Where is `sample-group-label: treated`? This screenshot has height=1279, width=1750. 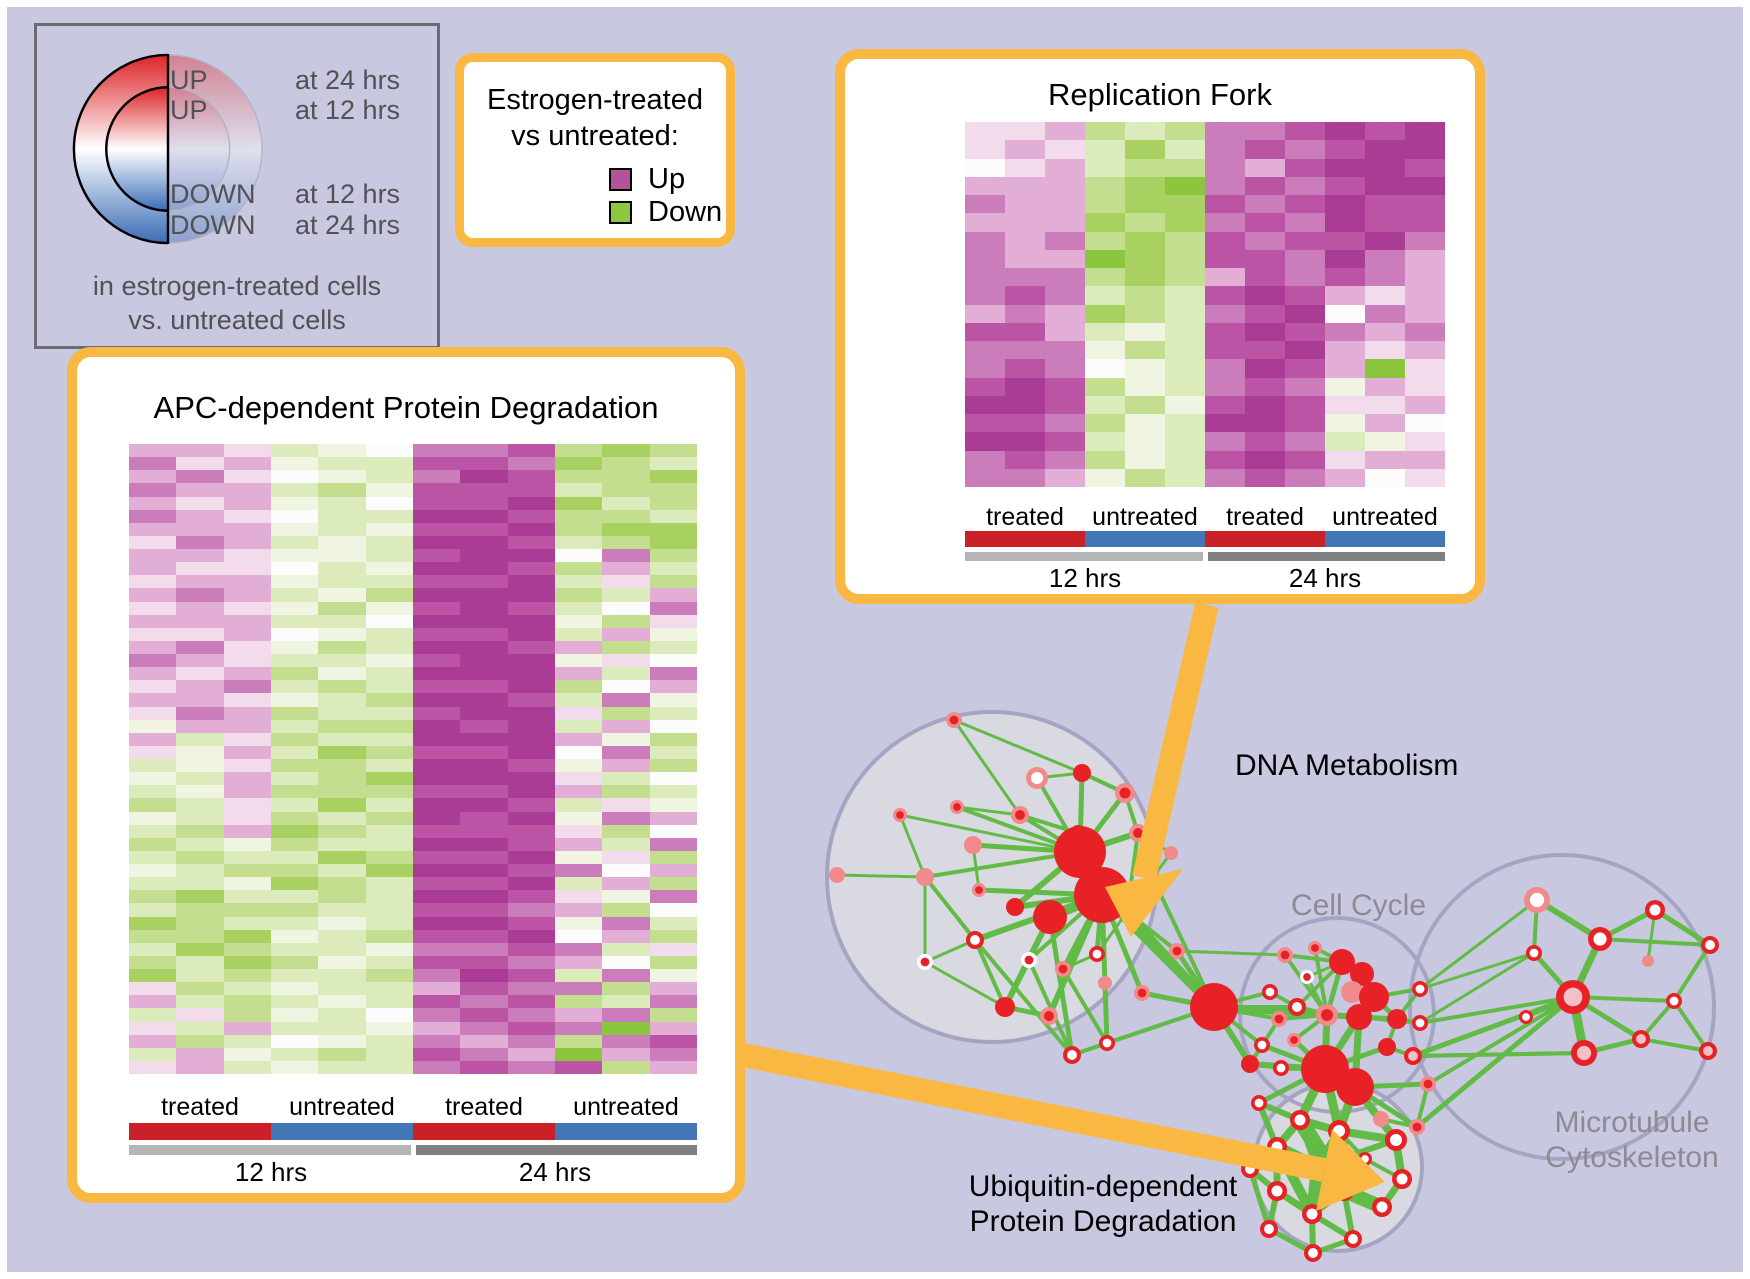
sample-group-label: treated is located at coordinates (200, 1107).